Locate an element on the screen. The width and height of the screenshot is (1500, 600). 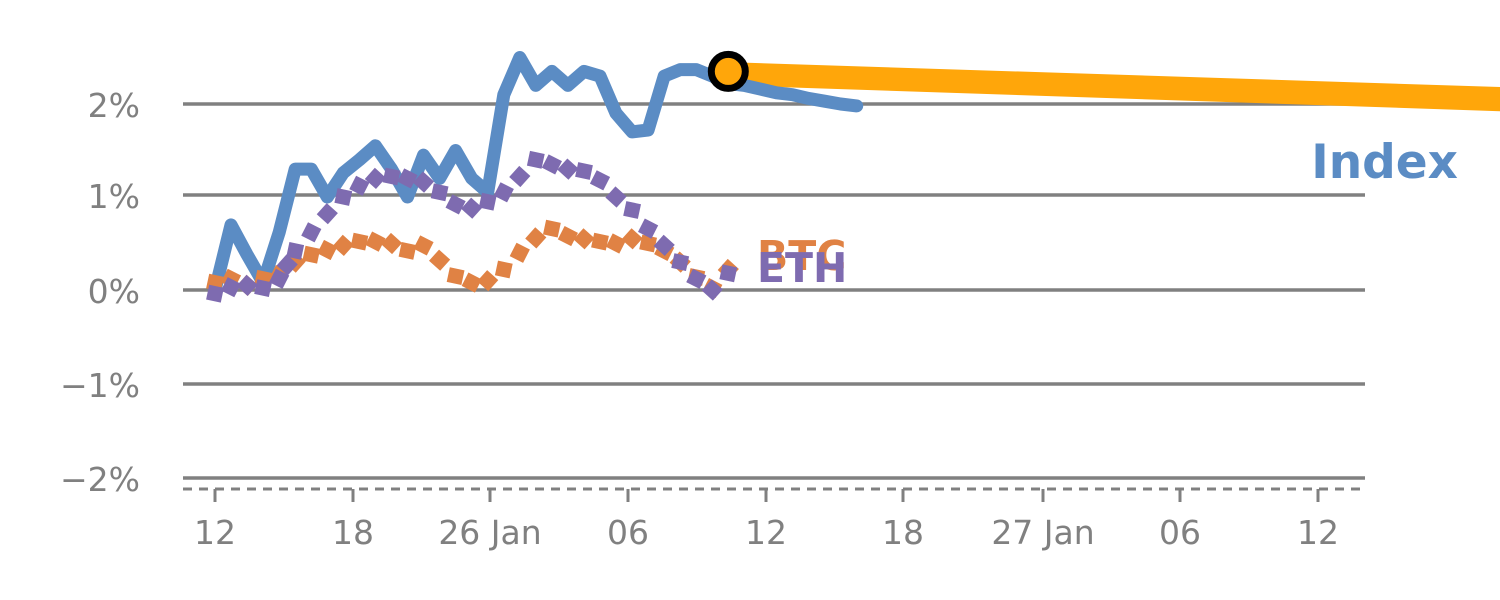
y-axis-tick-labels: 2% 1% 0% −1% −2% is located at coordinates (100, 292).